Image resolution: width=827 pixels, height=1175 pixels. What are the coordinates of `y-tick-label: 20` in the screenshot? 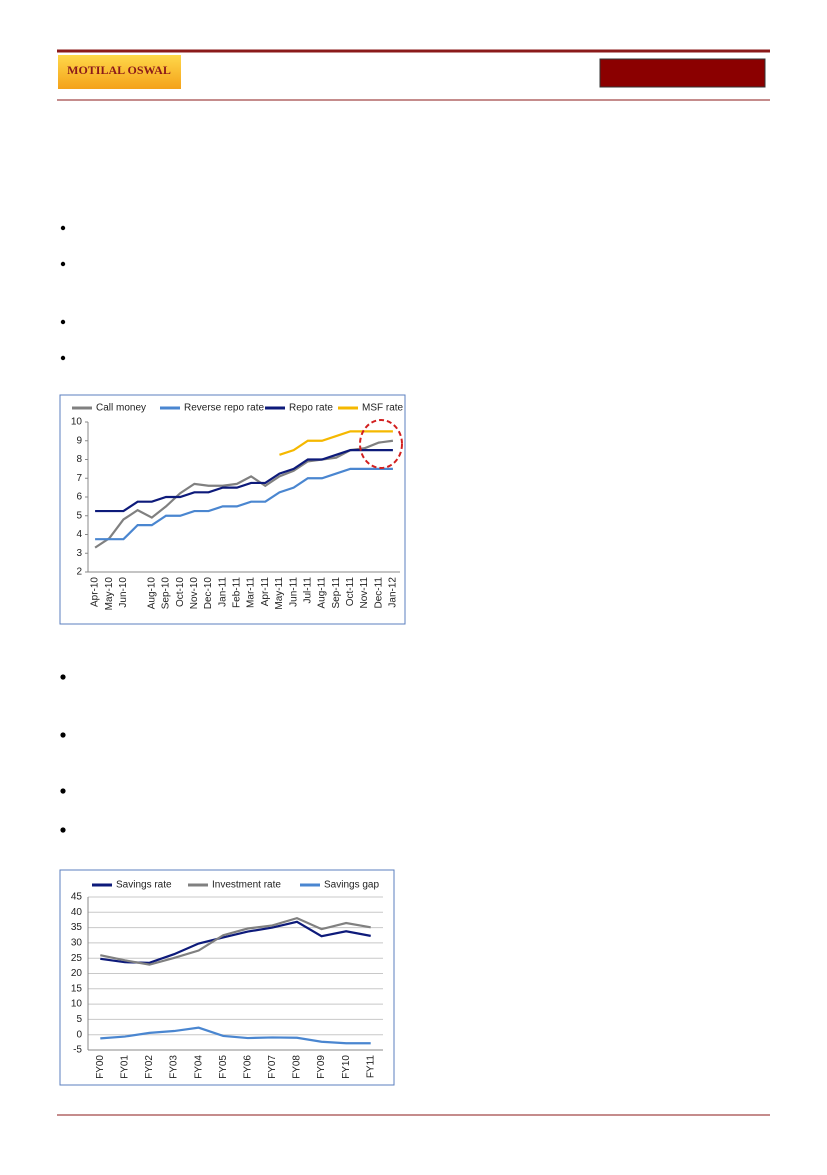 It's located at (77, 973).